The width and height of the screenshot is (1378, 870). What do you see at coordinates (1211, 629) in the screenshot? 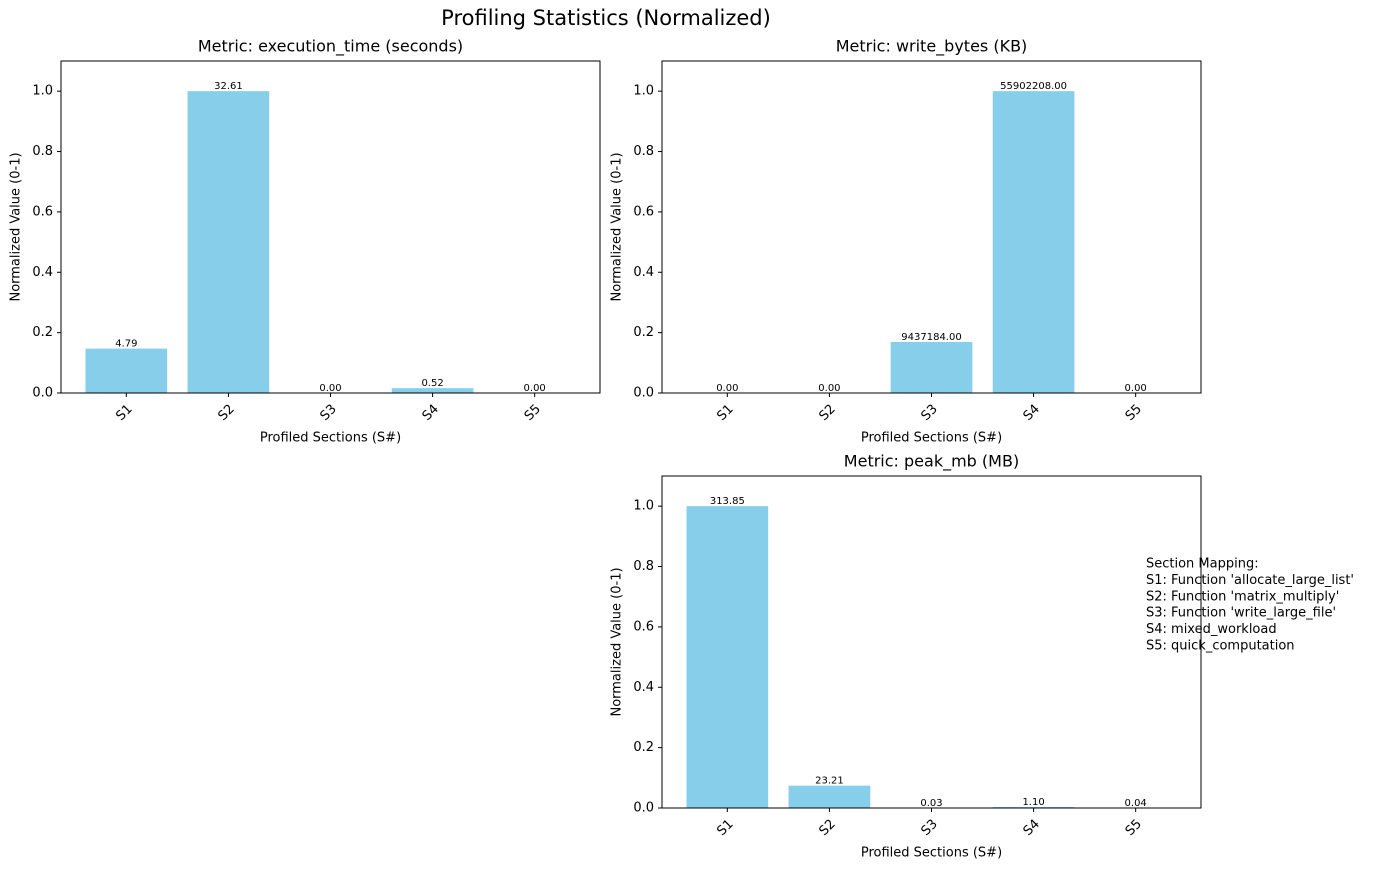
I see `annotation-line: S4: mixed_workload` at bounding box center [1211, 629].